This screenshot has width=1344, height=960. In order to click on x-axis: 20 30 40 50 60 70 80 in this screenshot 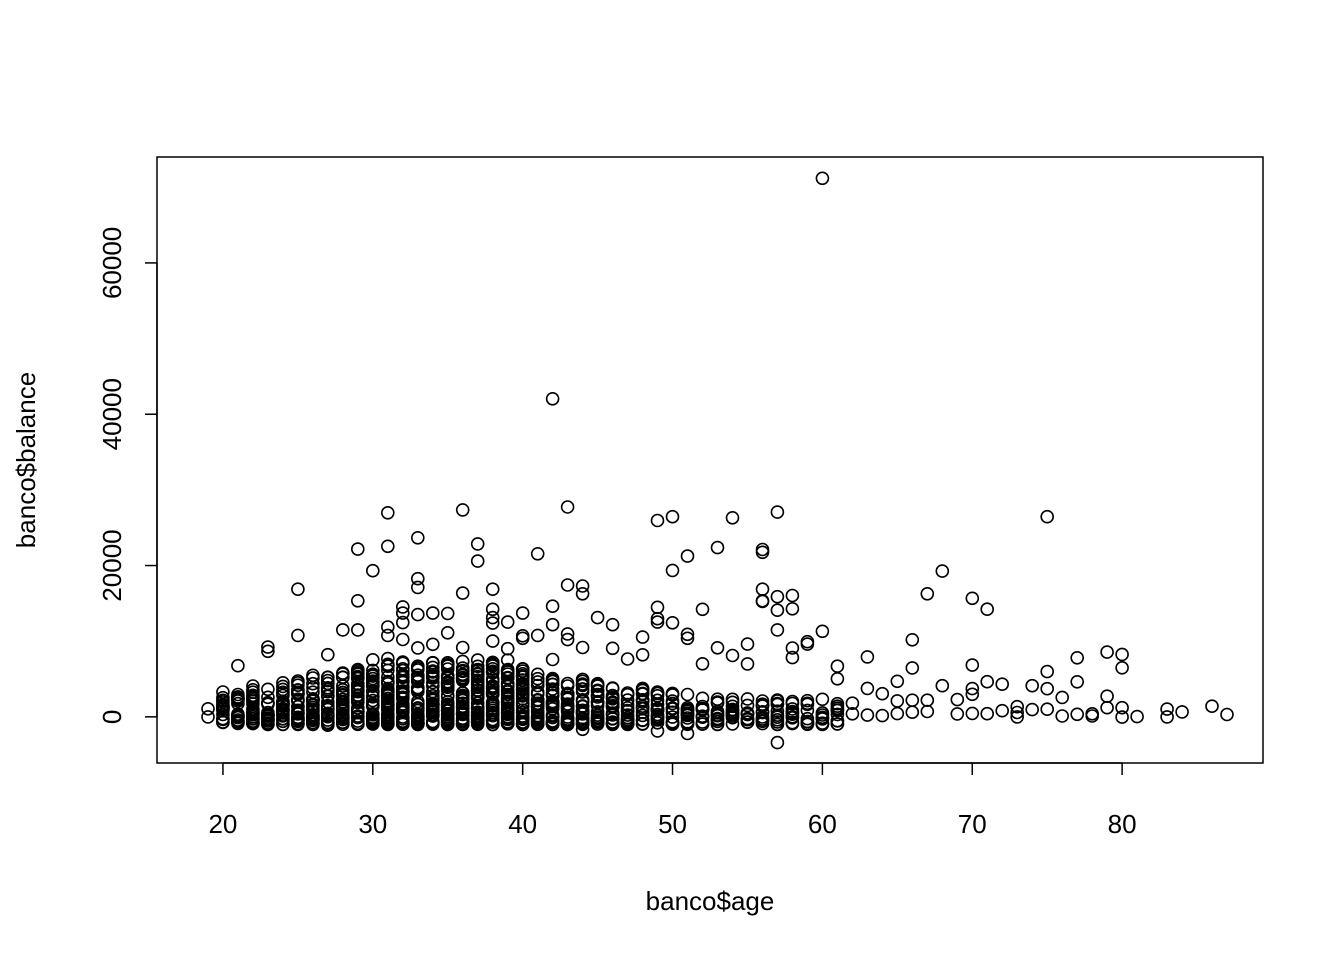, I will do `click(672, 800)`.